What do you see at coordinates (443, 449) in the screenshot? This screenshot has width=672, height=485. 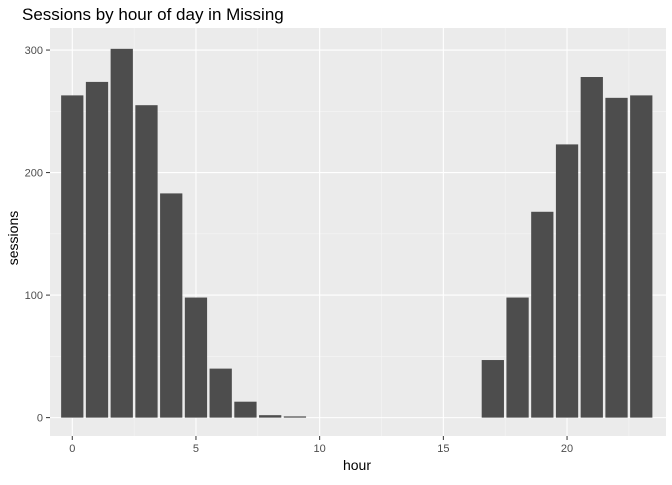 I see `x-tick-label: 15` at bounding box center [443, 449].